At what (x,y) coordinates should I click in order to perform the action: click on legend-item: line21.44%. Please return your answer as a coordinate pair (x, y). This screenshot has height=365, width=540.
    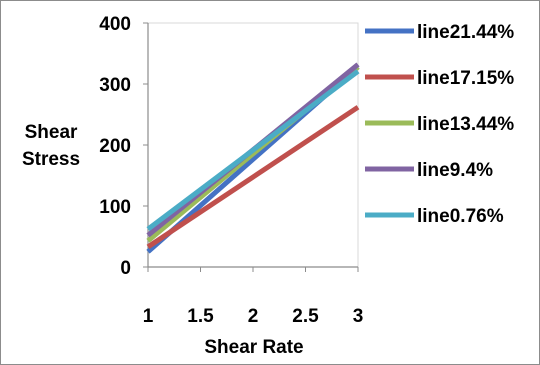
    Looking at the image, I should click on (439, 32).